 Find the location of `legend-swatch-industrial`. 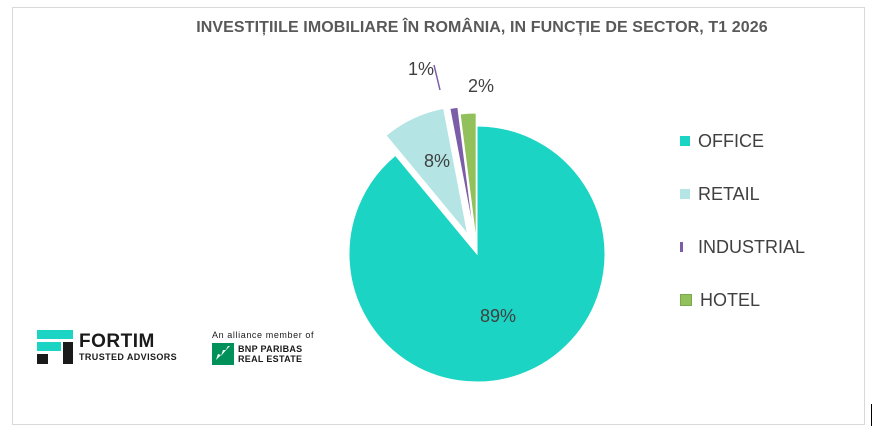

legend-swatch-industrial is located at coordinates (681, 247).